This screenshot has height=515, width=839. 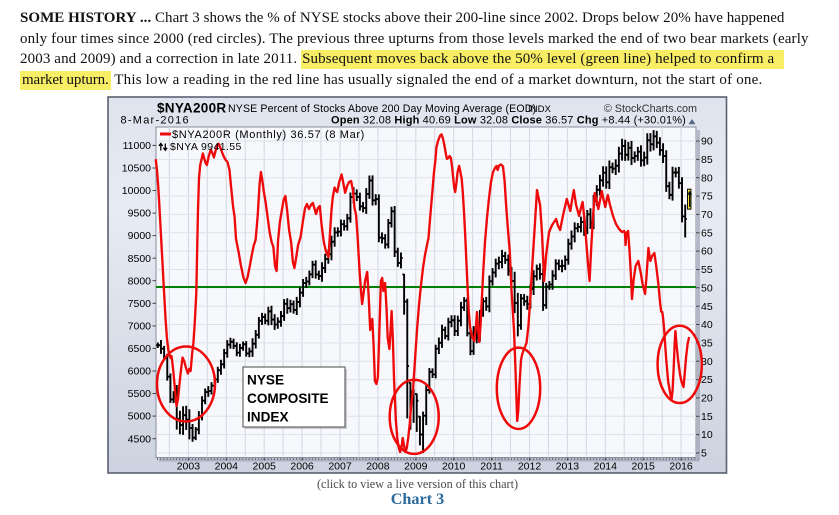 I want to click on svg-text: 11000, so click(x=137, y=146).